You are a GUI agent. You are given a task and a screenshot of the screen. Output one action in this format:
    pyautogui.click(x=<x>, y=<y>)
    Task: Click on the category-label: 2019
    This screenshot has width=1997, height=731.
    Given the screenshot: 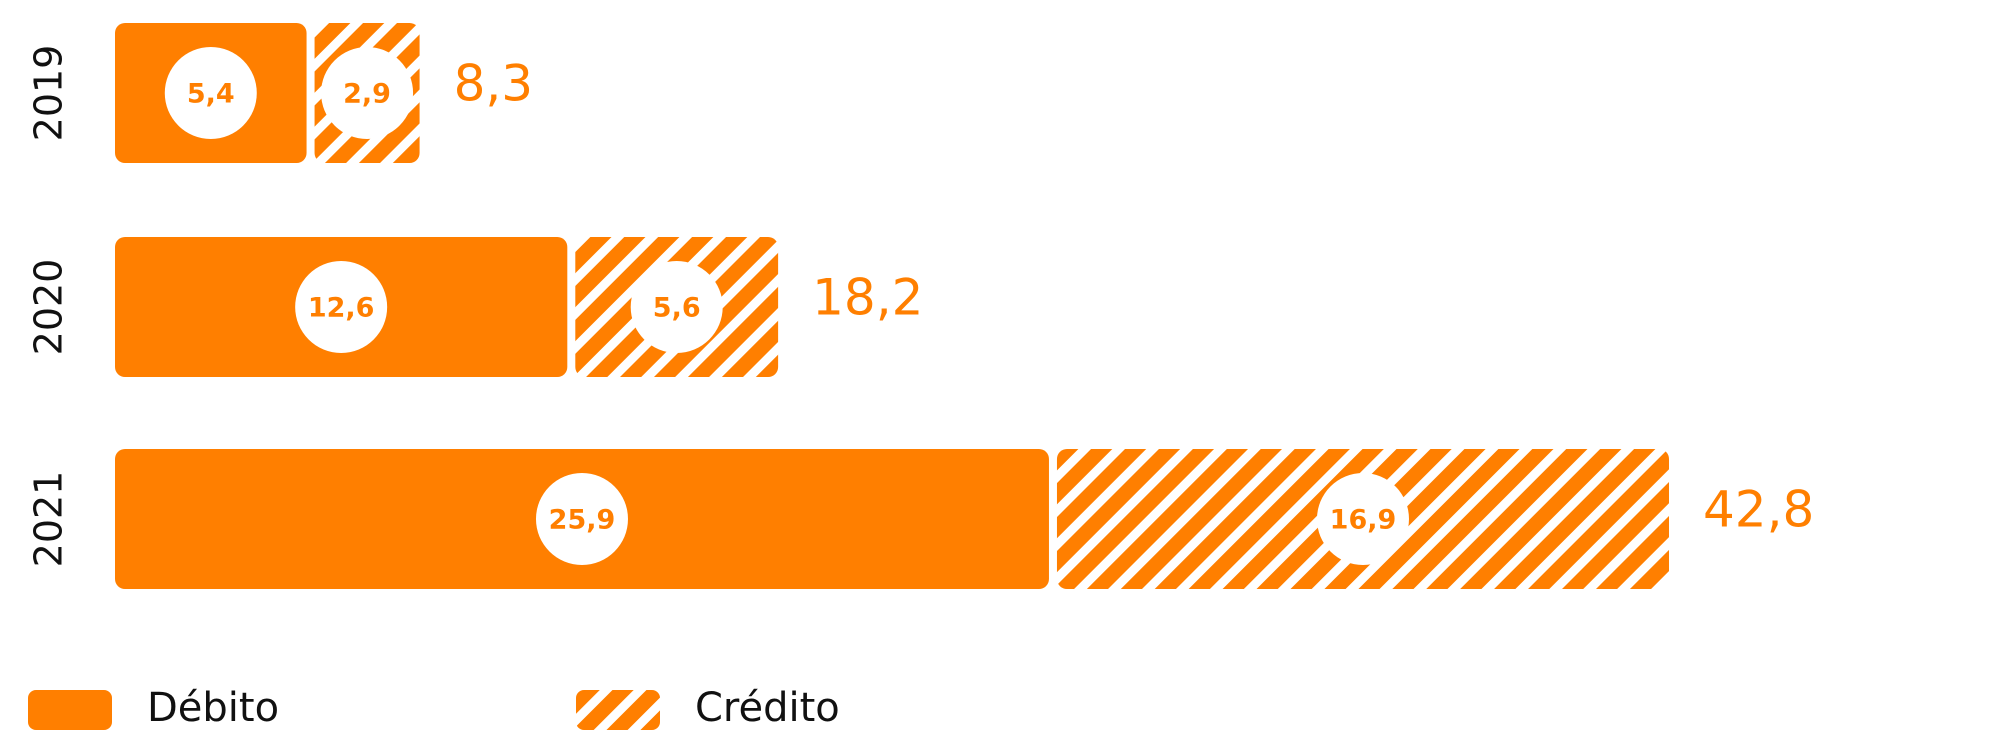 What is the action you would take?
    pyautogui.click(x=49, y=93)
    